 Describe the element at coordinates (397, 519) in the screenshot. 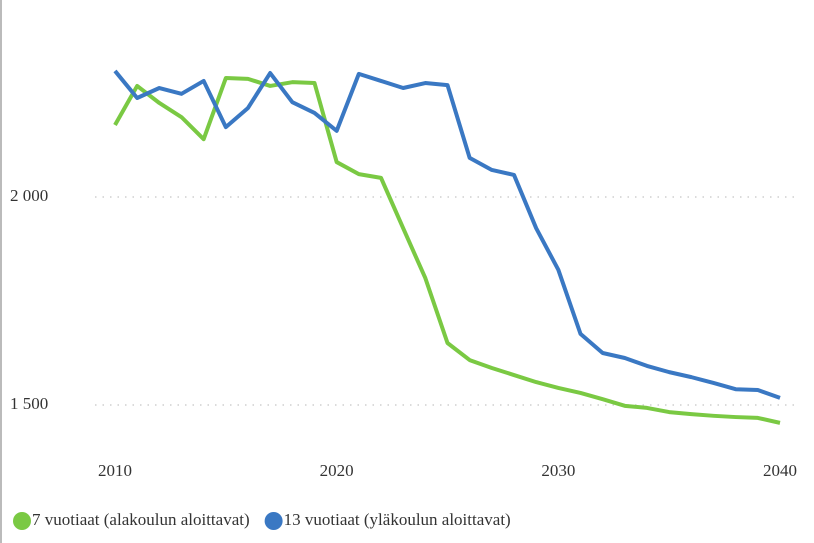

I see `legend-label: 13 vuotiaat (yläkoulun aloittavat)` at that location.